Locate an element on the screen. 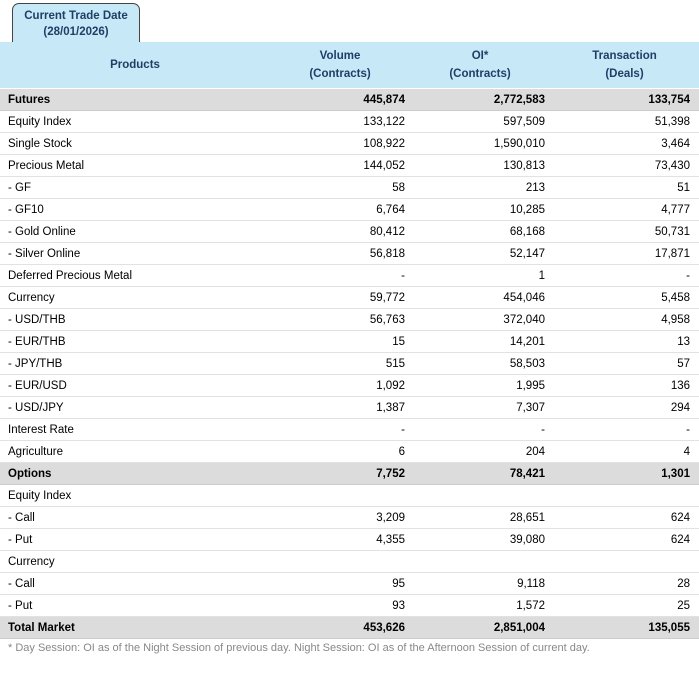 The height and width of the screenshot is (680, 699). product-cell: - USD/THB is located at coordinates (135, 319).